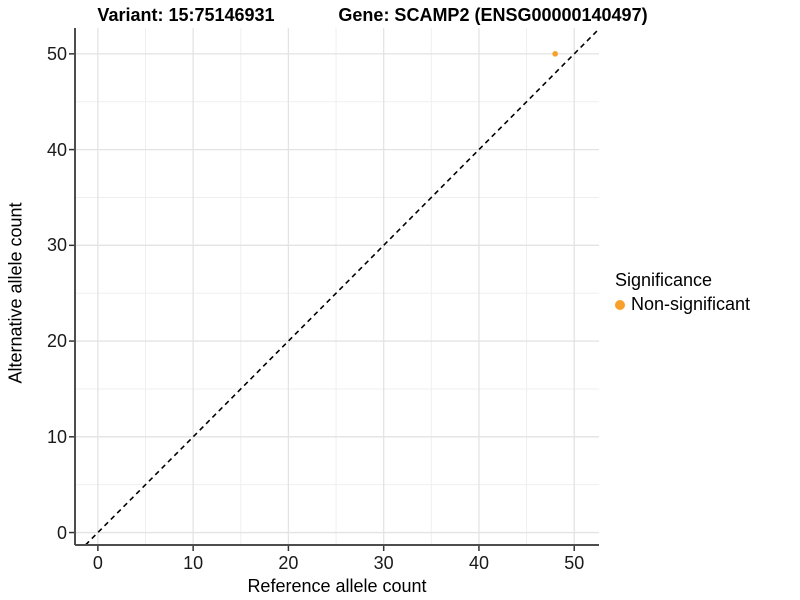 This screenshot has height=600, width=800. What do you see at coordinates (664, 280) in the screenshot?
I see `legend-title: Significance` at bounding box center [664, 280].